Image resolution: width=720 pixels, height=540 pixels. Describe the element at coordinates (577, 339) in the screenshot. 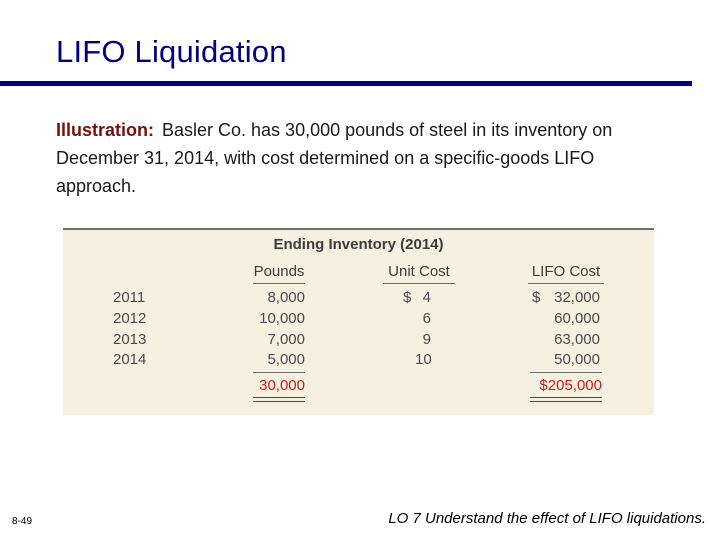

I see `row-lifo-cost: 63,000` at that location.